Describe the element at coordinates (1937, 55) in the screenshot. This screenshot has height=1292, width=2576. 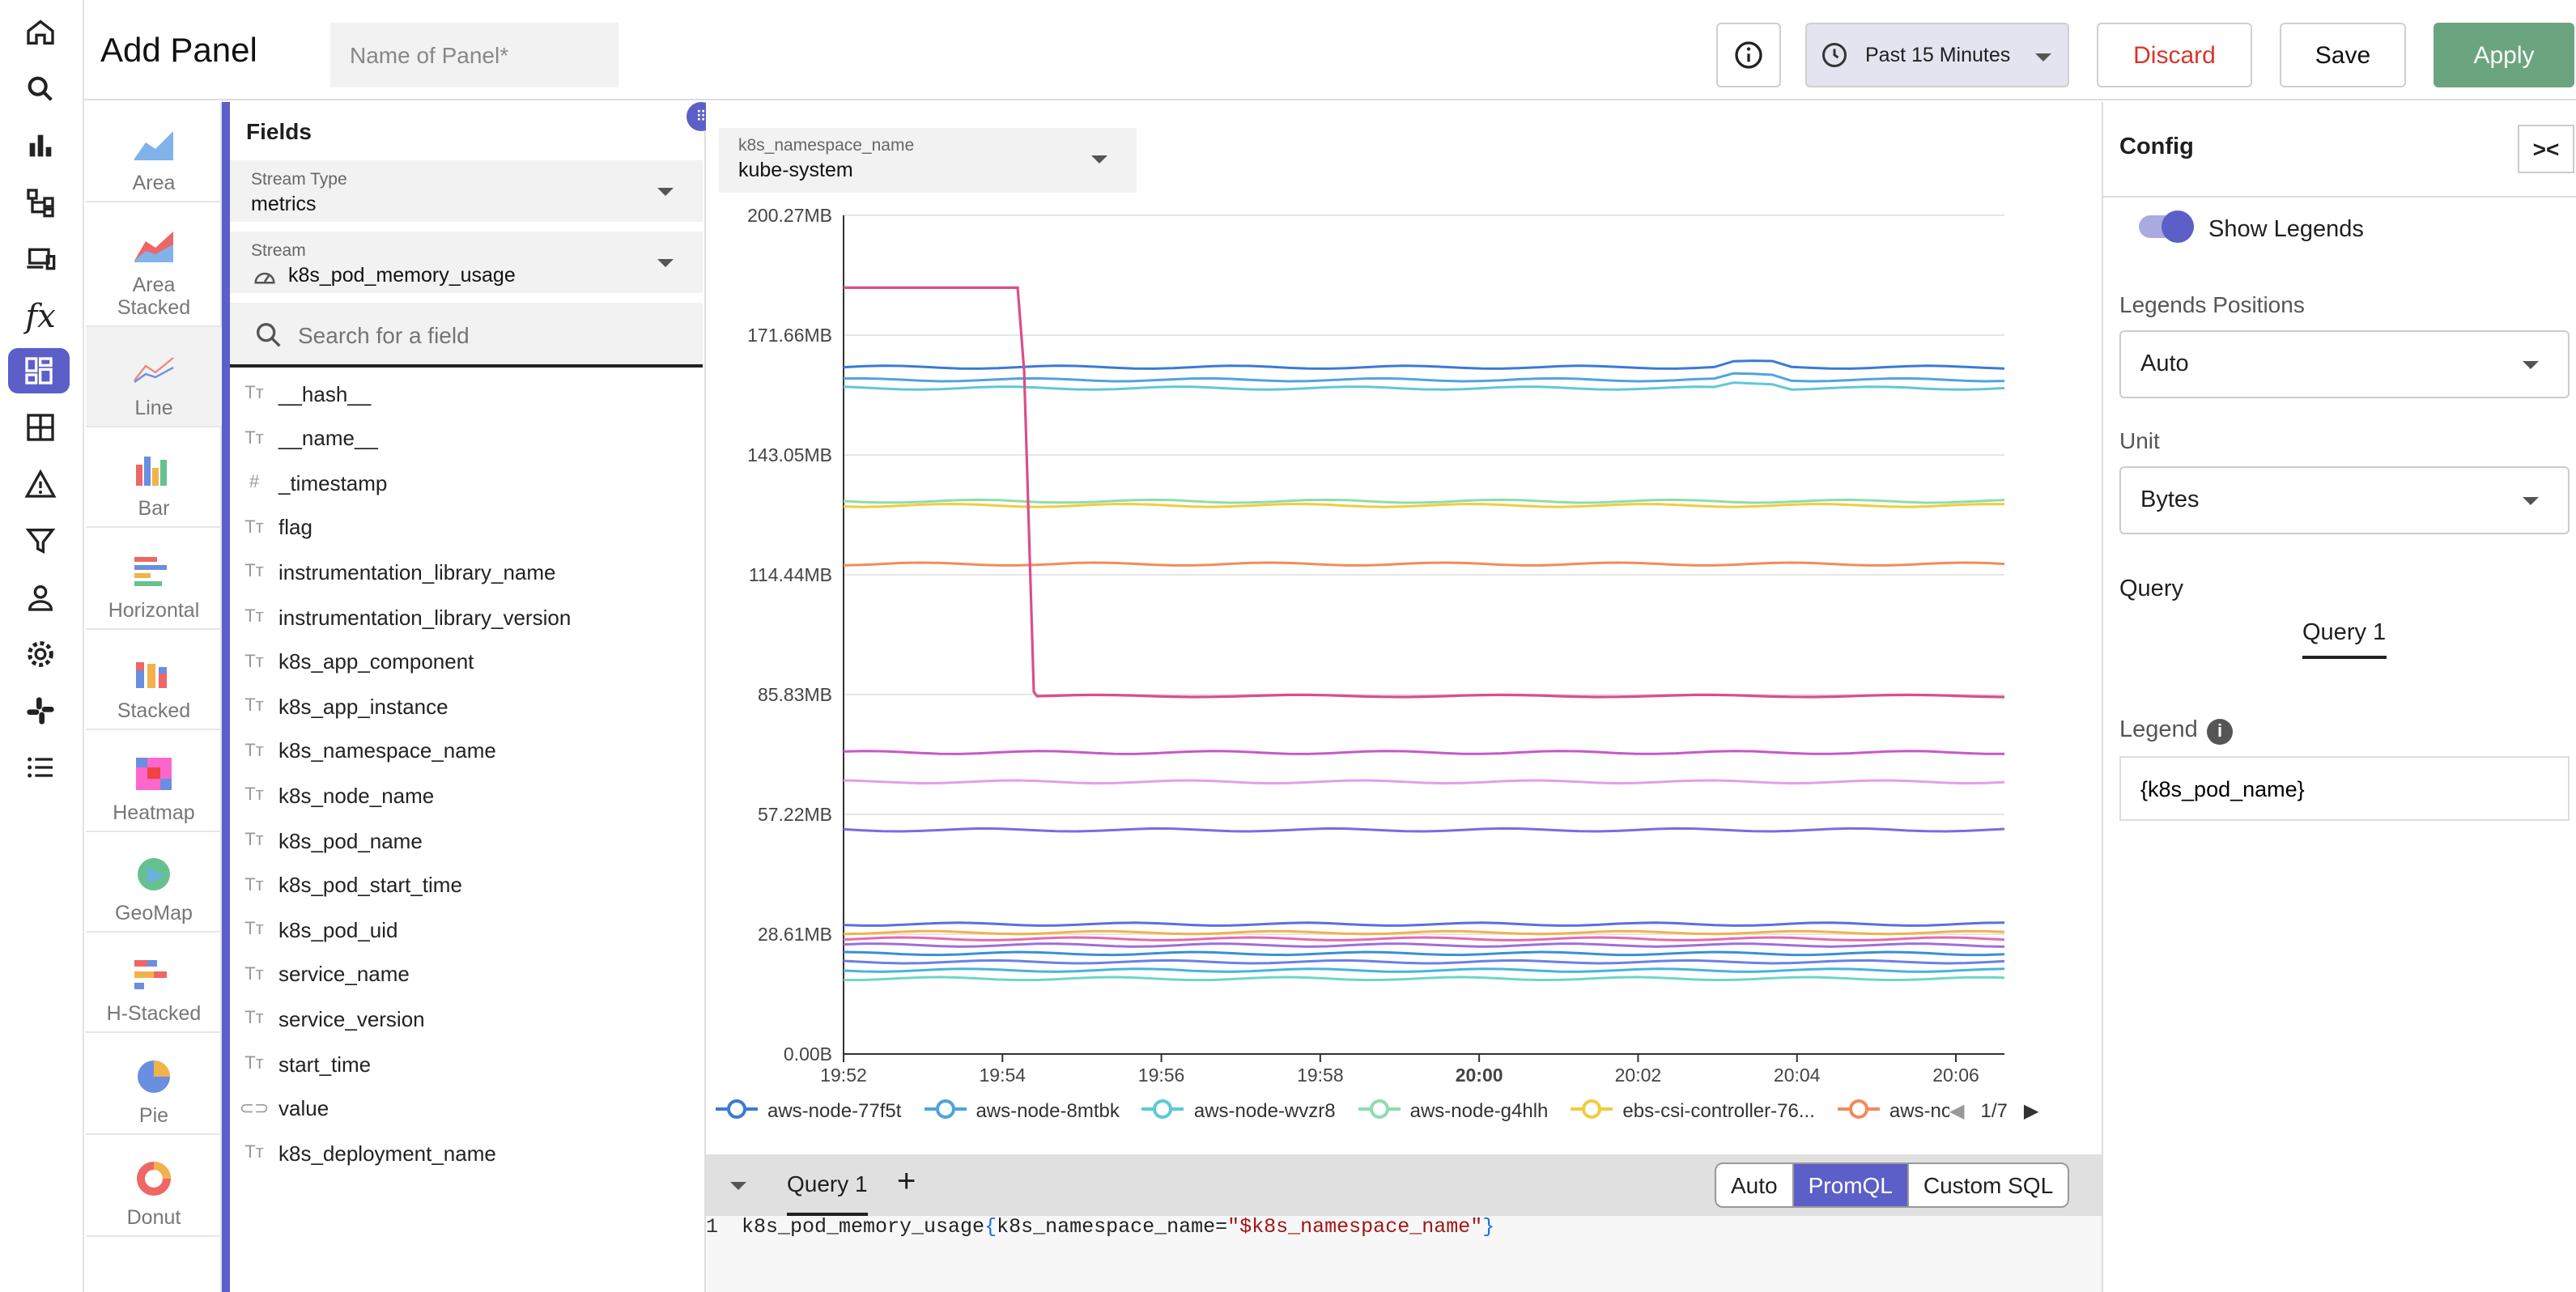
I see `time-range-picker: Past 15 Minutes` at that location.